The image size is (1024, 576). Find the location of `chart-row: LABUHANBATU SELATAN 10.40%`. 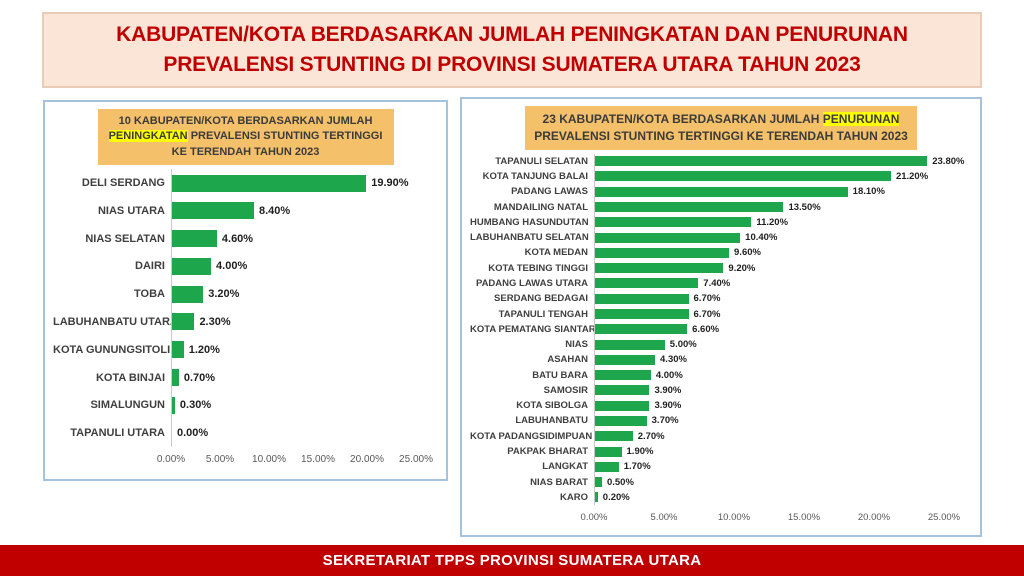

chart-row: LABUHANBATU SELATAN 10.40% is located at coordinates (707, 237).